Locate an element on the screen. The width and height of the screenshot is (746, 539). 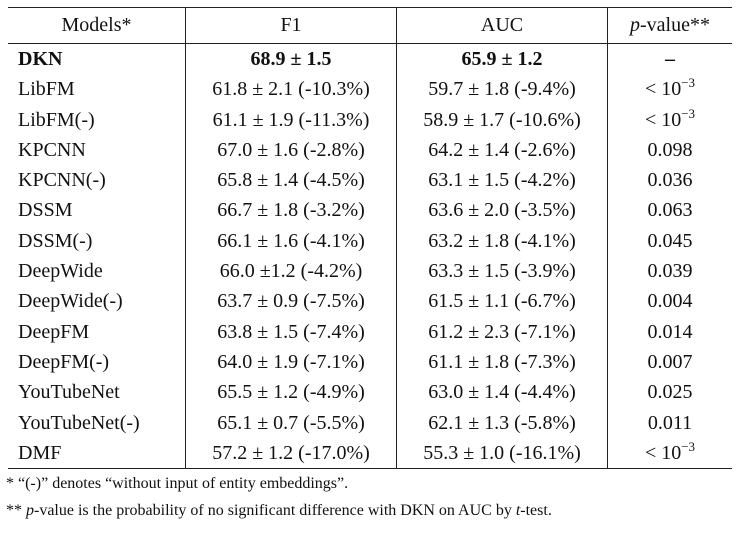
pvalue-cell: 0.007 is located at coordinates (669, 362).